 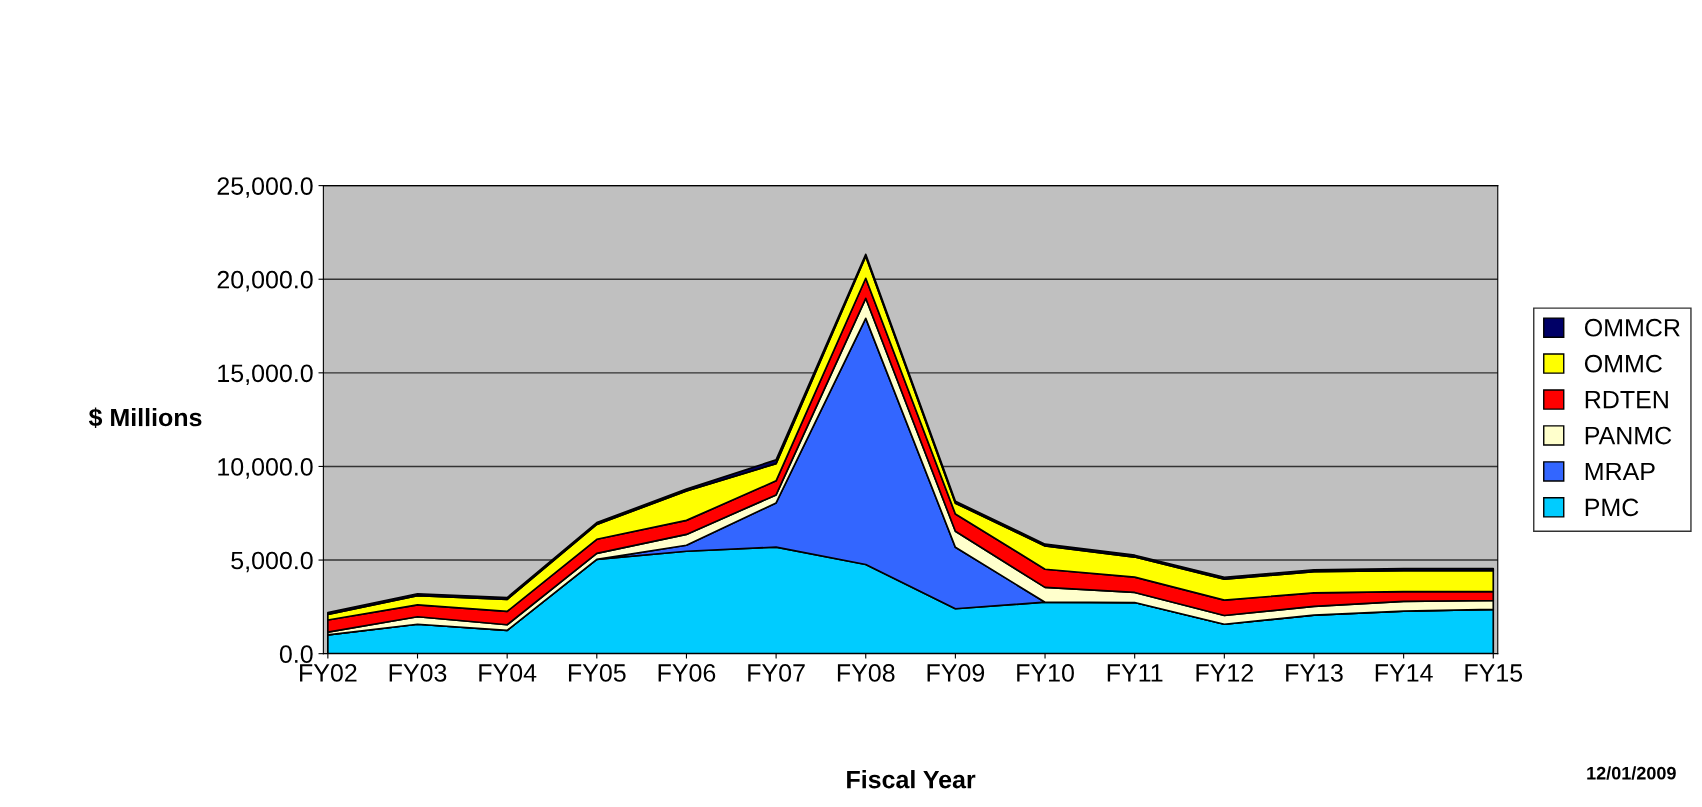 I want to click on legend-label: RDTEN, so click(x=1626, y=400).